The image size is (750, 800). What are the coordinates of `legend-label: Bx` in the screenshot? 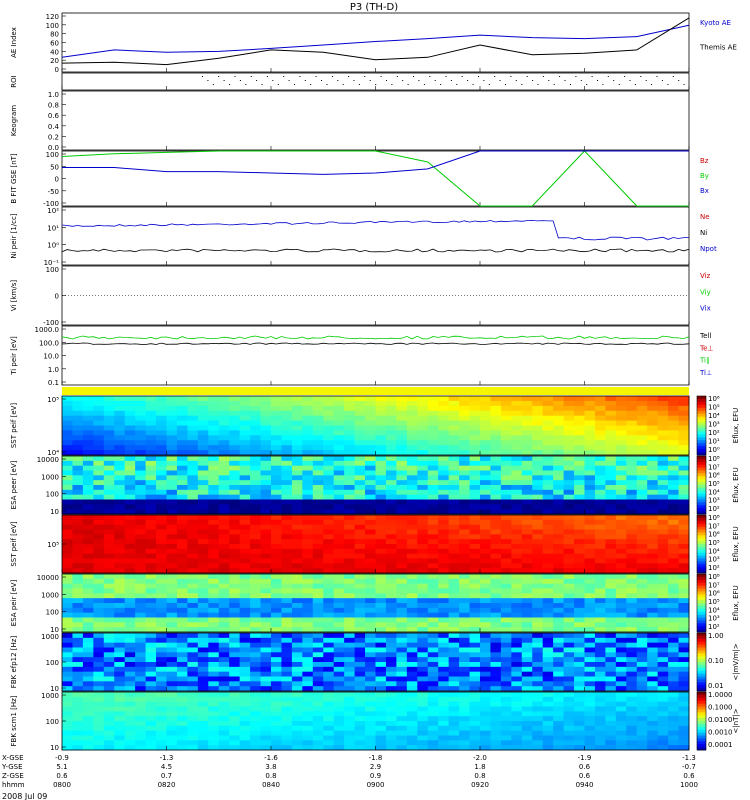 It's located at (704, 191).